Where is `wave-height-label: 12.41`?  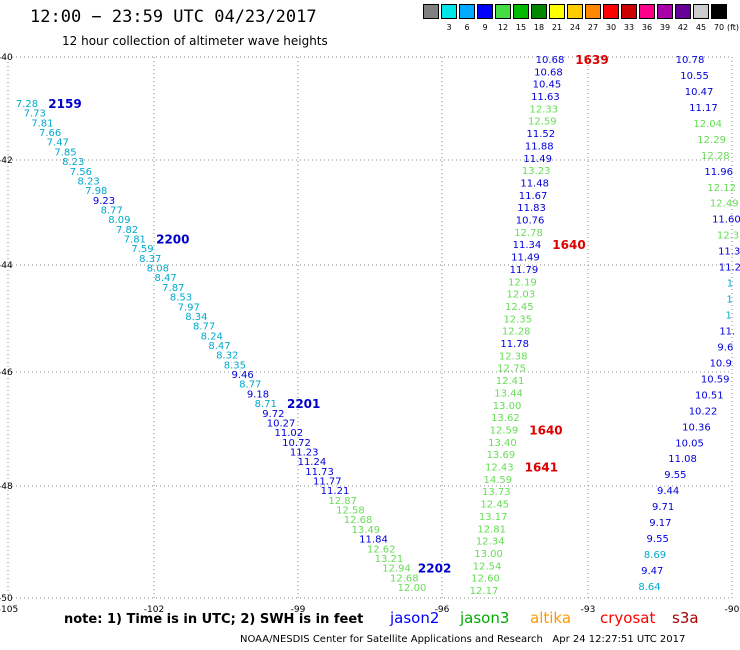
wave-height-label: 12.41 is located at coordinates (510, 381).